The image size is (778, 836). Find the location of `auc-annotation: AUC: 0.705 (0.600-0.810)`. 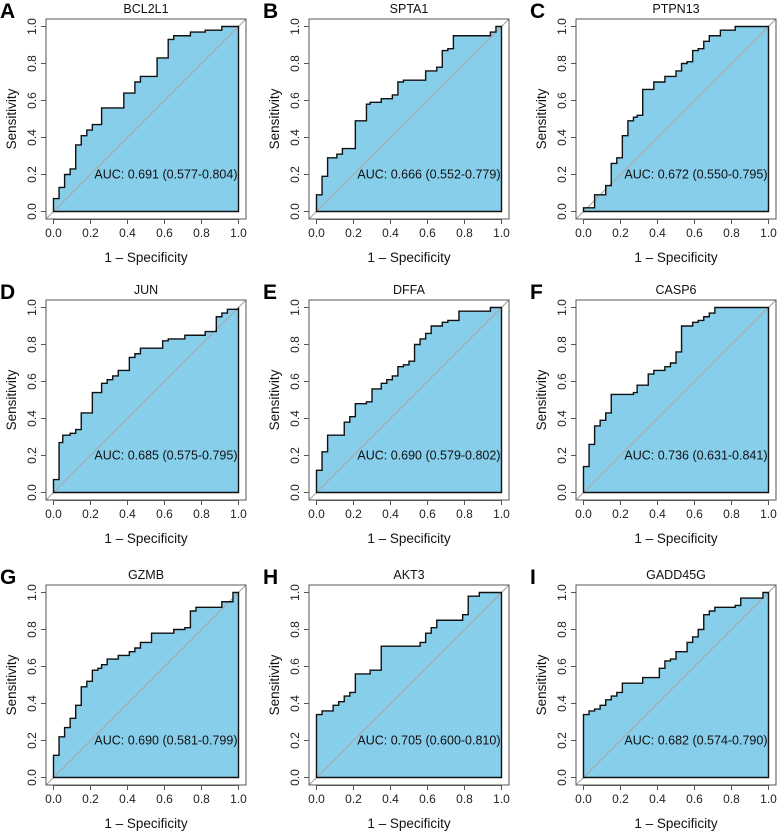

auc-annotation: AUC: 0.705 (0.600-0.810) is located at coordinates (428, 741).